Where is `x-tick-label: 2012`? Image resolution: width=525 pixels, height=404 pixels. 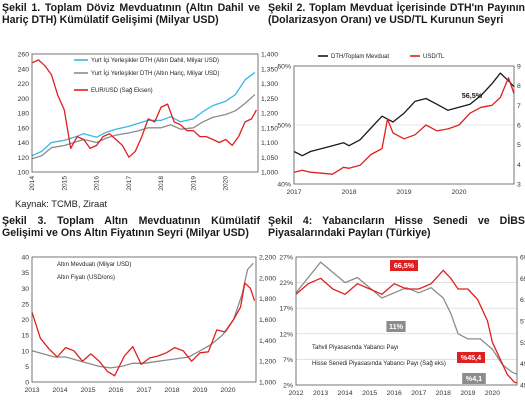
x-tick-label: 2012 is located at coordinates (295, 393).